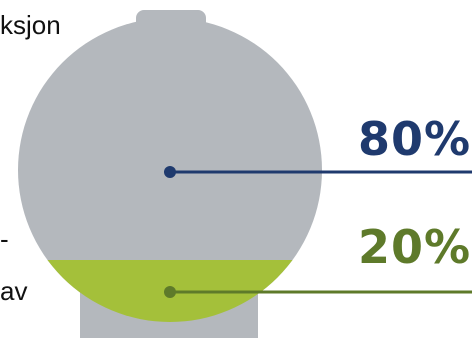 This screenshot has width=476, height=338. What do you see at coordinates (4, 239) in the screenshot?
I see `text-fragment-middle: -` at bounding box center [4, 239].